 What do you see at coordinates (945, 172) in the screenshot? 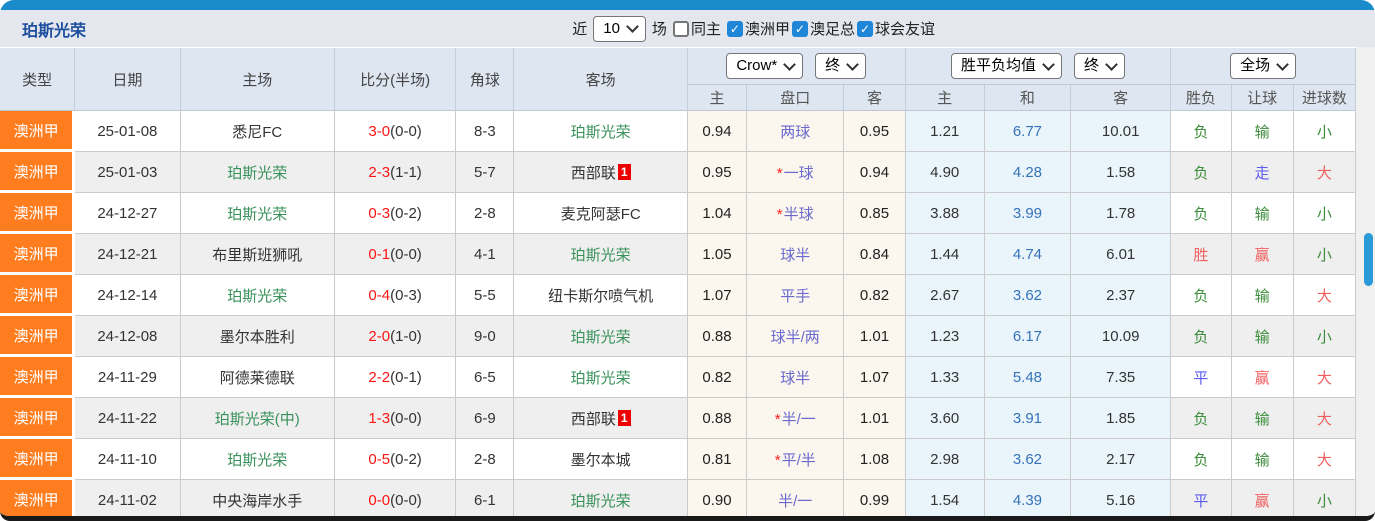
I see `mean-home-cell: 4.90` at bounding box center [945, 172].